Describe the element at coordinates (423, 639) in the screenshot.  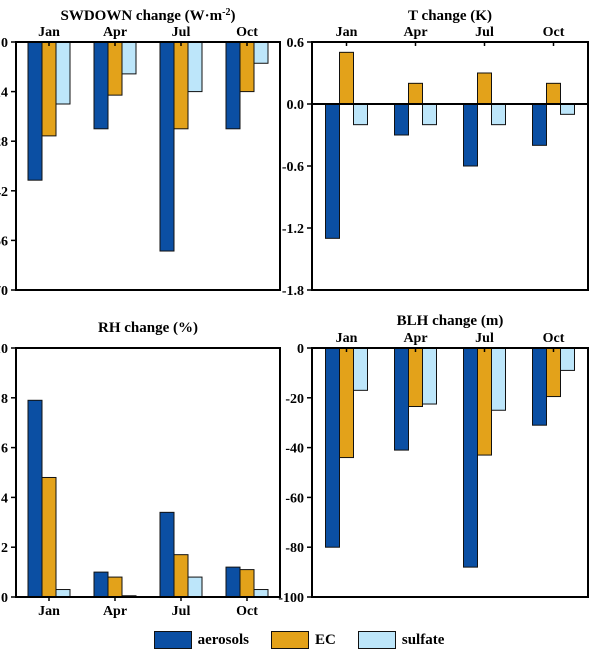
I see `legend-label: sulfate` at that location.